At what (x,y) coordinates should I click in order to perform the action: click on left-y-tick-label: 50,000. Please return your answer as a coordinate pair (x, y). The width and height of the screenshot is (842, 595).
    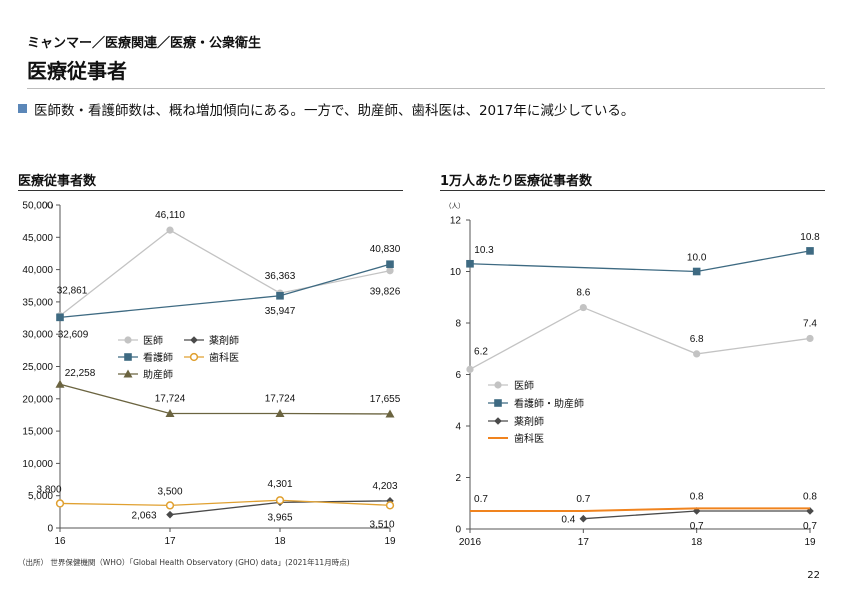
    Looking at the image, I should click on (37, 206).